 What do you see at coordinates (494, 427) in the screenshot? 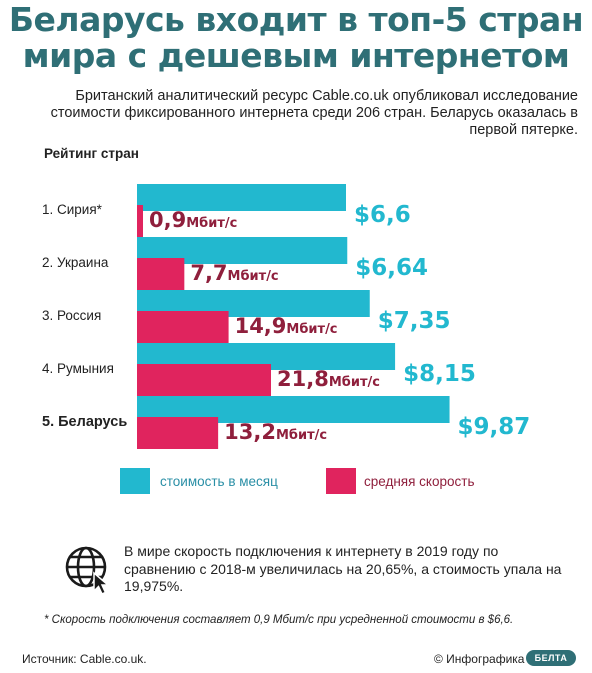
I see `cost-data-label: $9,87` at bounding box center [494, 427].